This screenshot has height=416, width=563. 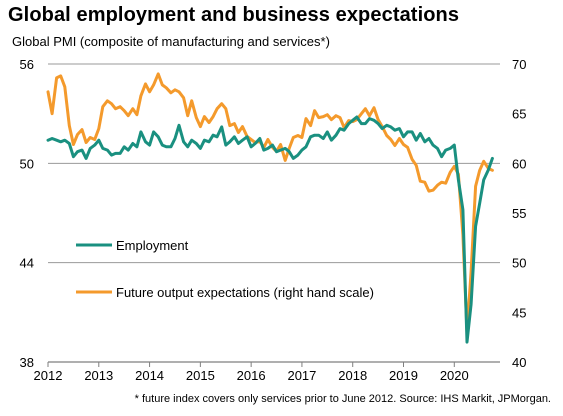 What do you see at coordinates (251, 375) in the screenshot?
I see `x-tick-label: 2016` at bounding box center [251, 375].